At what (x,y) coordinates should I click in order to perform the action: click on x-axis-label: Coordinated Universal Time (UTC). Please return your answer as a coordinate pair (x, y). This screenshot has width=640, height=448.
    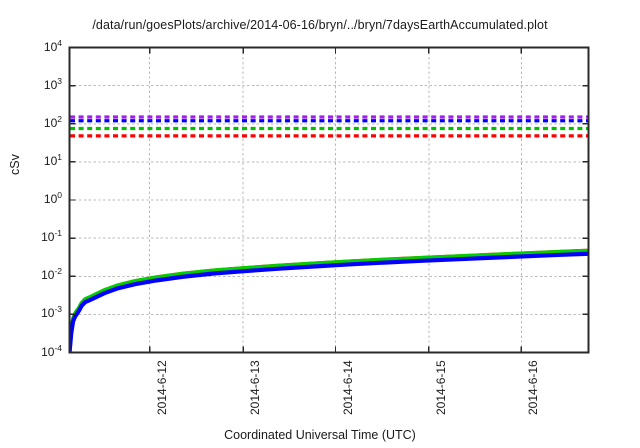
    Looking at the image, I should click on (320, 435).